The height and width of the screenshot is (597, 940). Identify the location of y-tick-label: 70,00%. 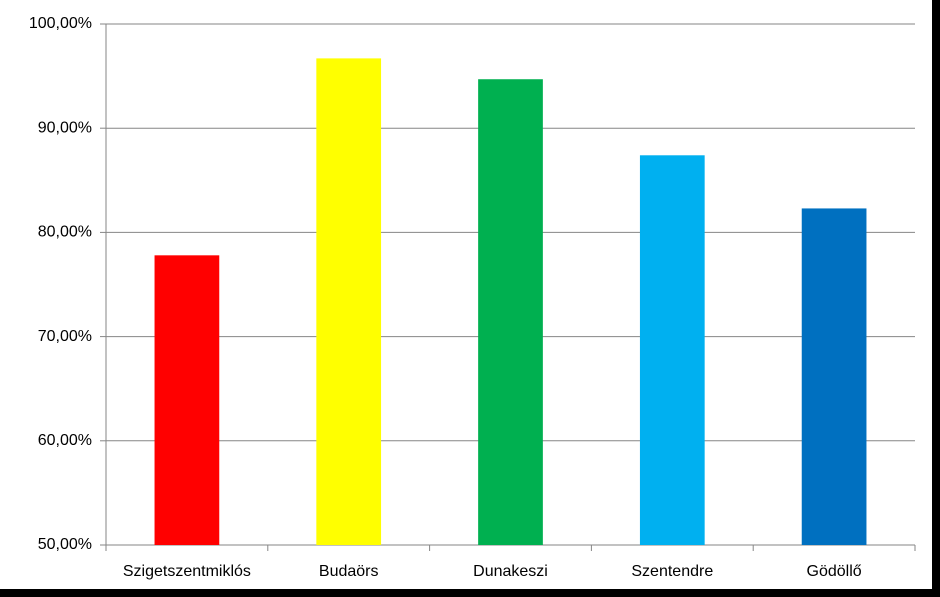
(65, 336).